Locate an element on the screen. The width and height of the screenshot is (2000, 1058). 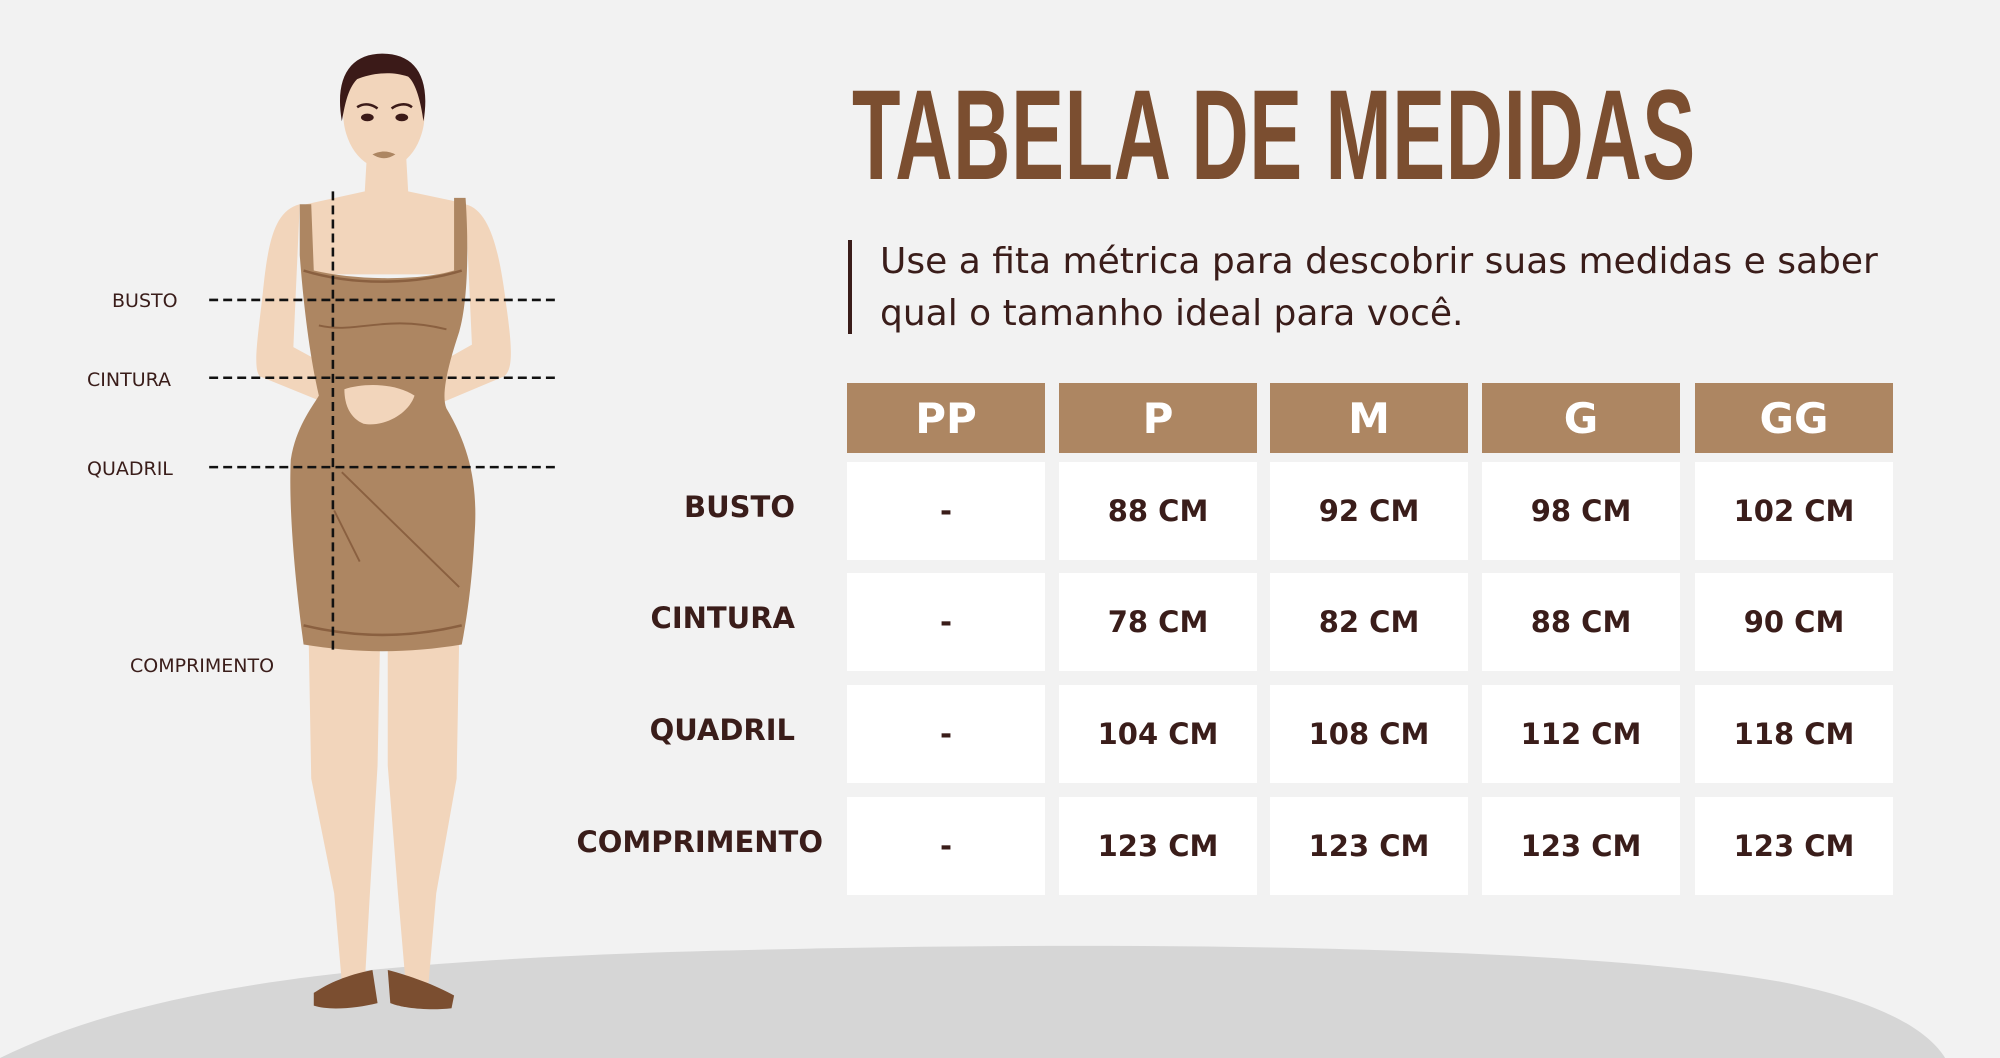
woman-figure is located at coordinates (383, 531).